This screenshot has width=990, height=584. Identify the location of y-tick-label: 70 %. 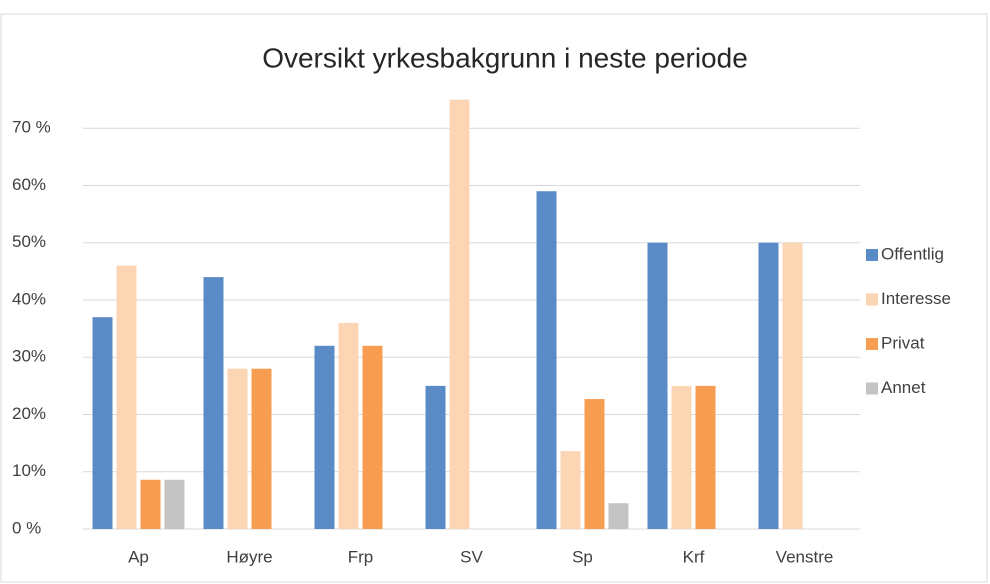
(31, 127).